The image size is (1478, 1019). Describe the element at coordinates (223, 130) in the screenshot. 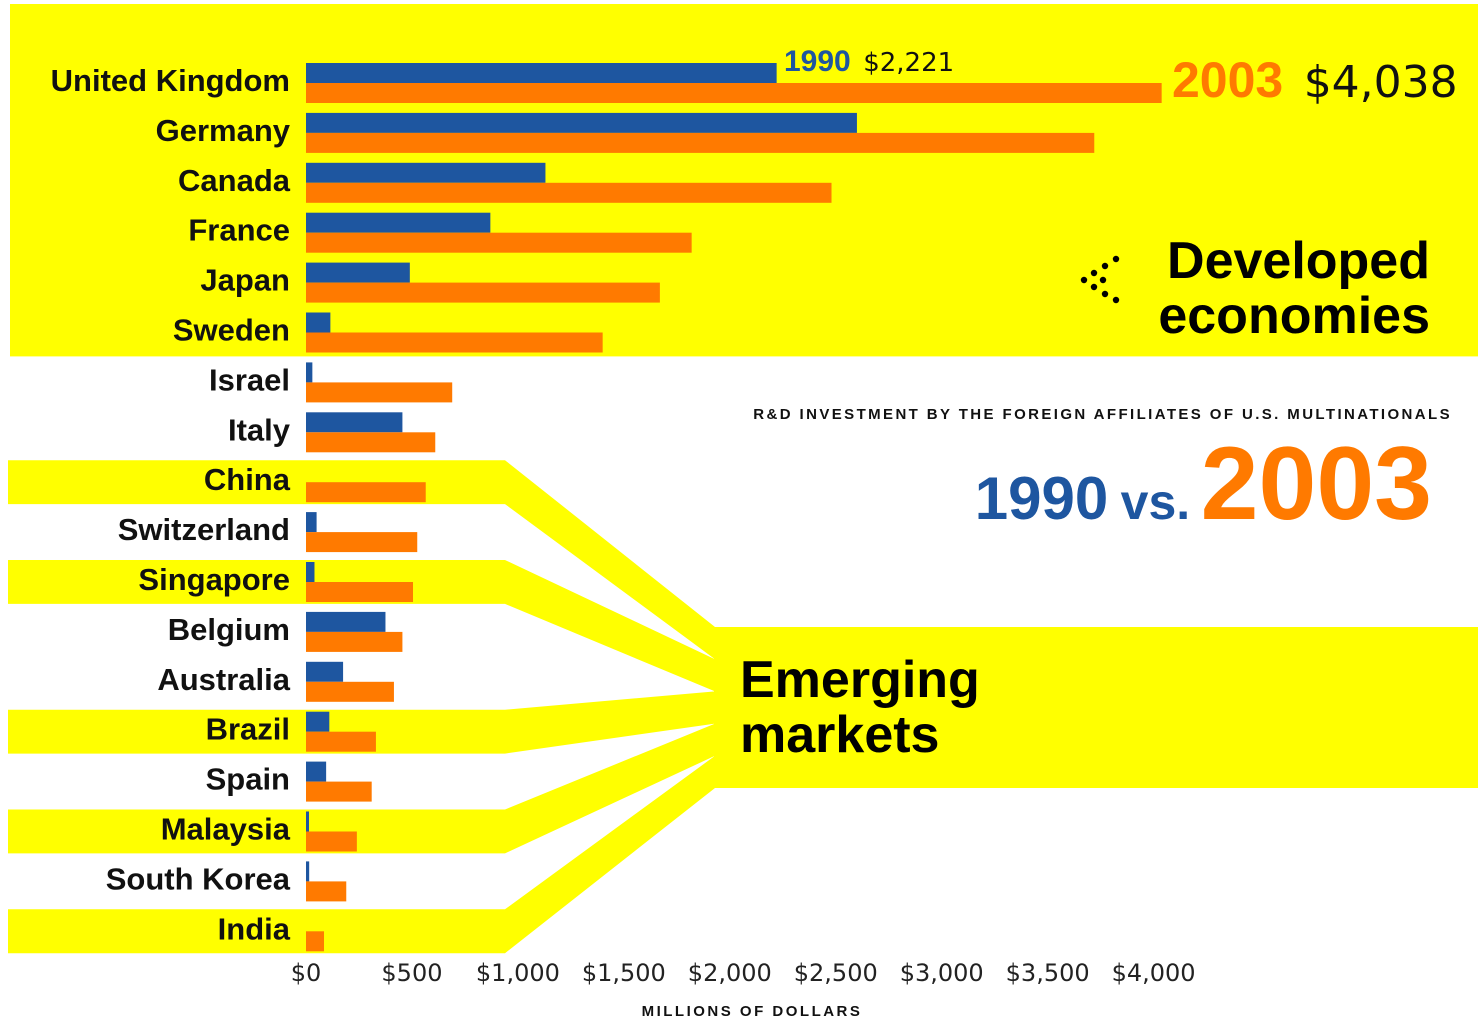

I see `category-label-germany: Germany` at that location.